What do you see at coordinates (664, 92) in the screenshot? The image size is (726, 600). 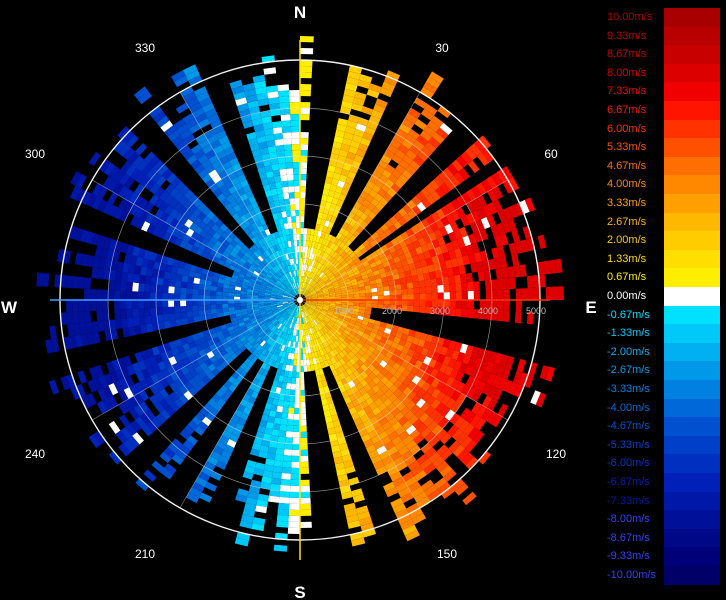 I see `legend-entry: 7.33m/s` at bounding box center [664, 92].